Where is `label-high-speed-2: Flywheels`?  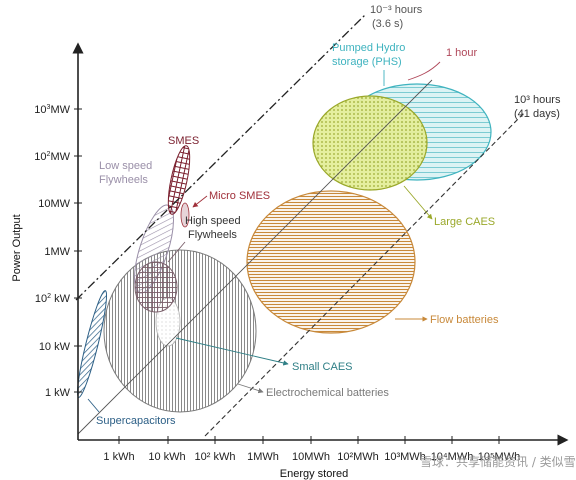
label-high-speed-2: Flywheels is located at coordinates (212, 235).